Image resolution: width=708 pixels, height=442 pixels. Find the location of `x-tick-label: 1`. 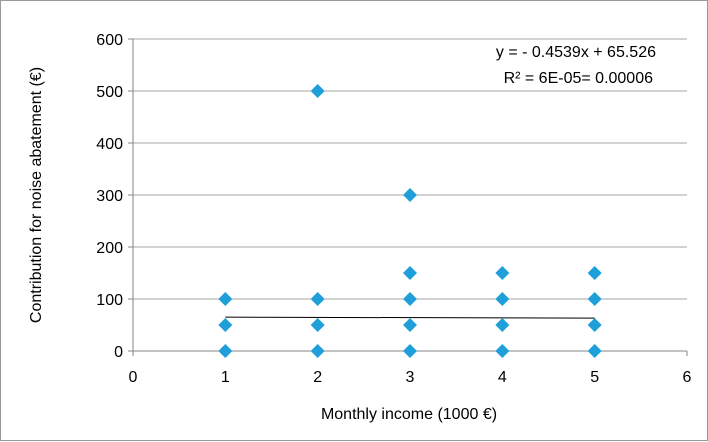

x-tick-label: 1 is located at coordinates (225, 377).